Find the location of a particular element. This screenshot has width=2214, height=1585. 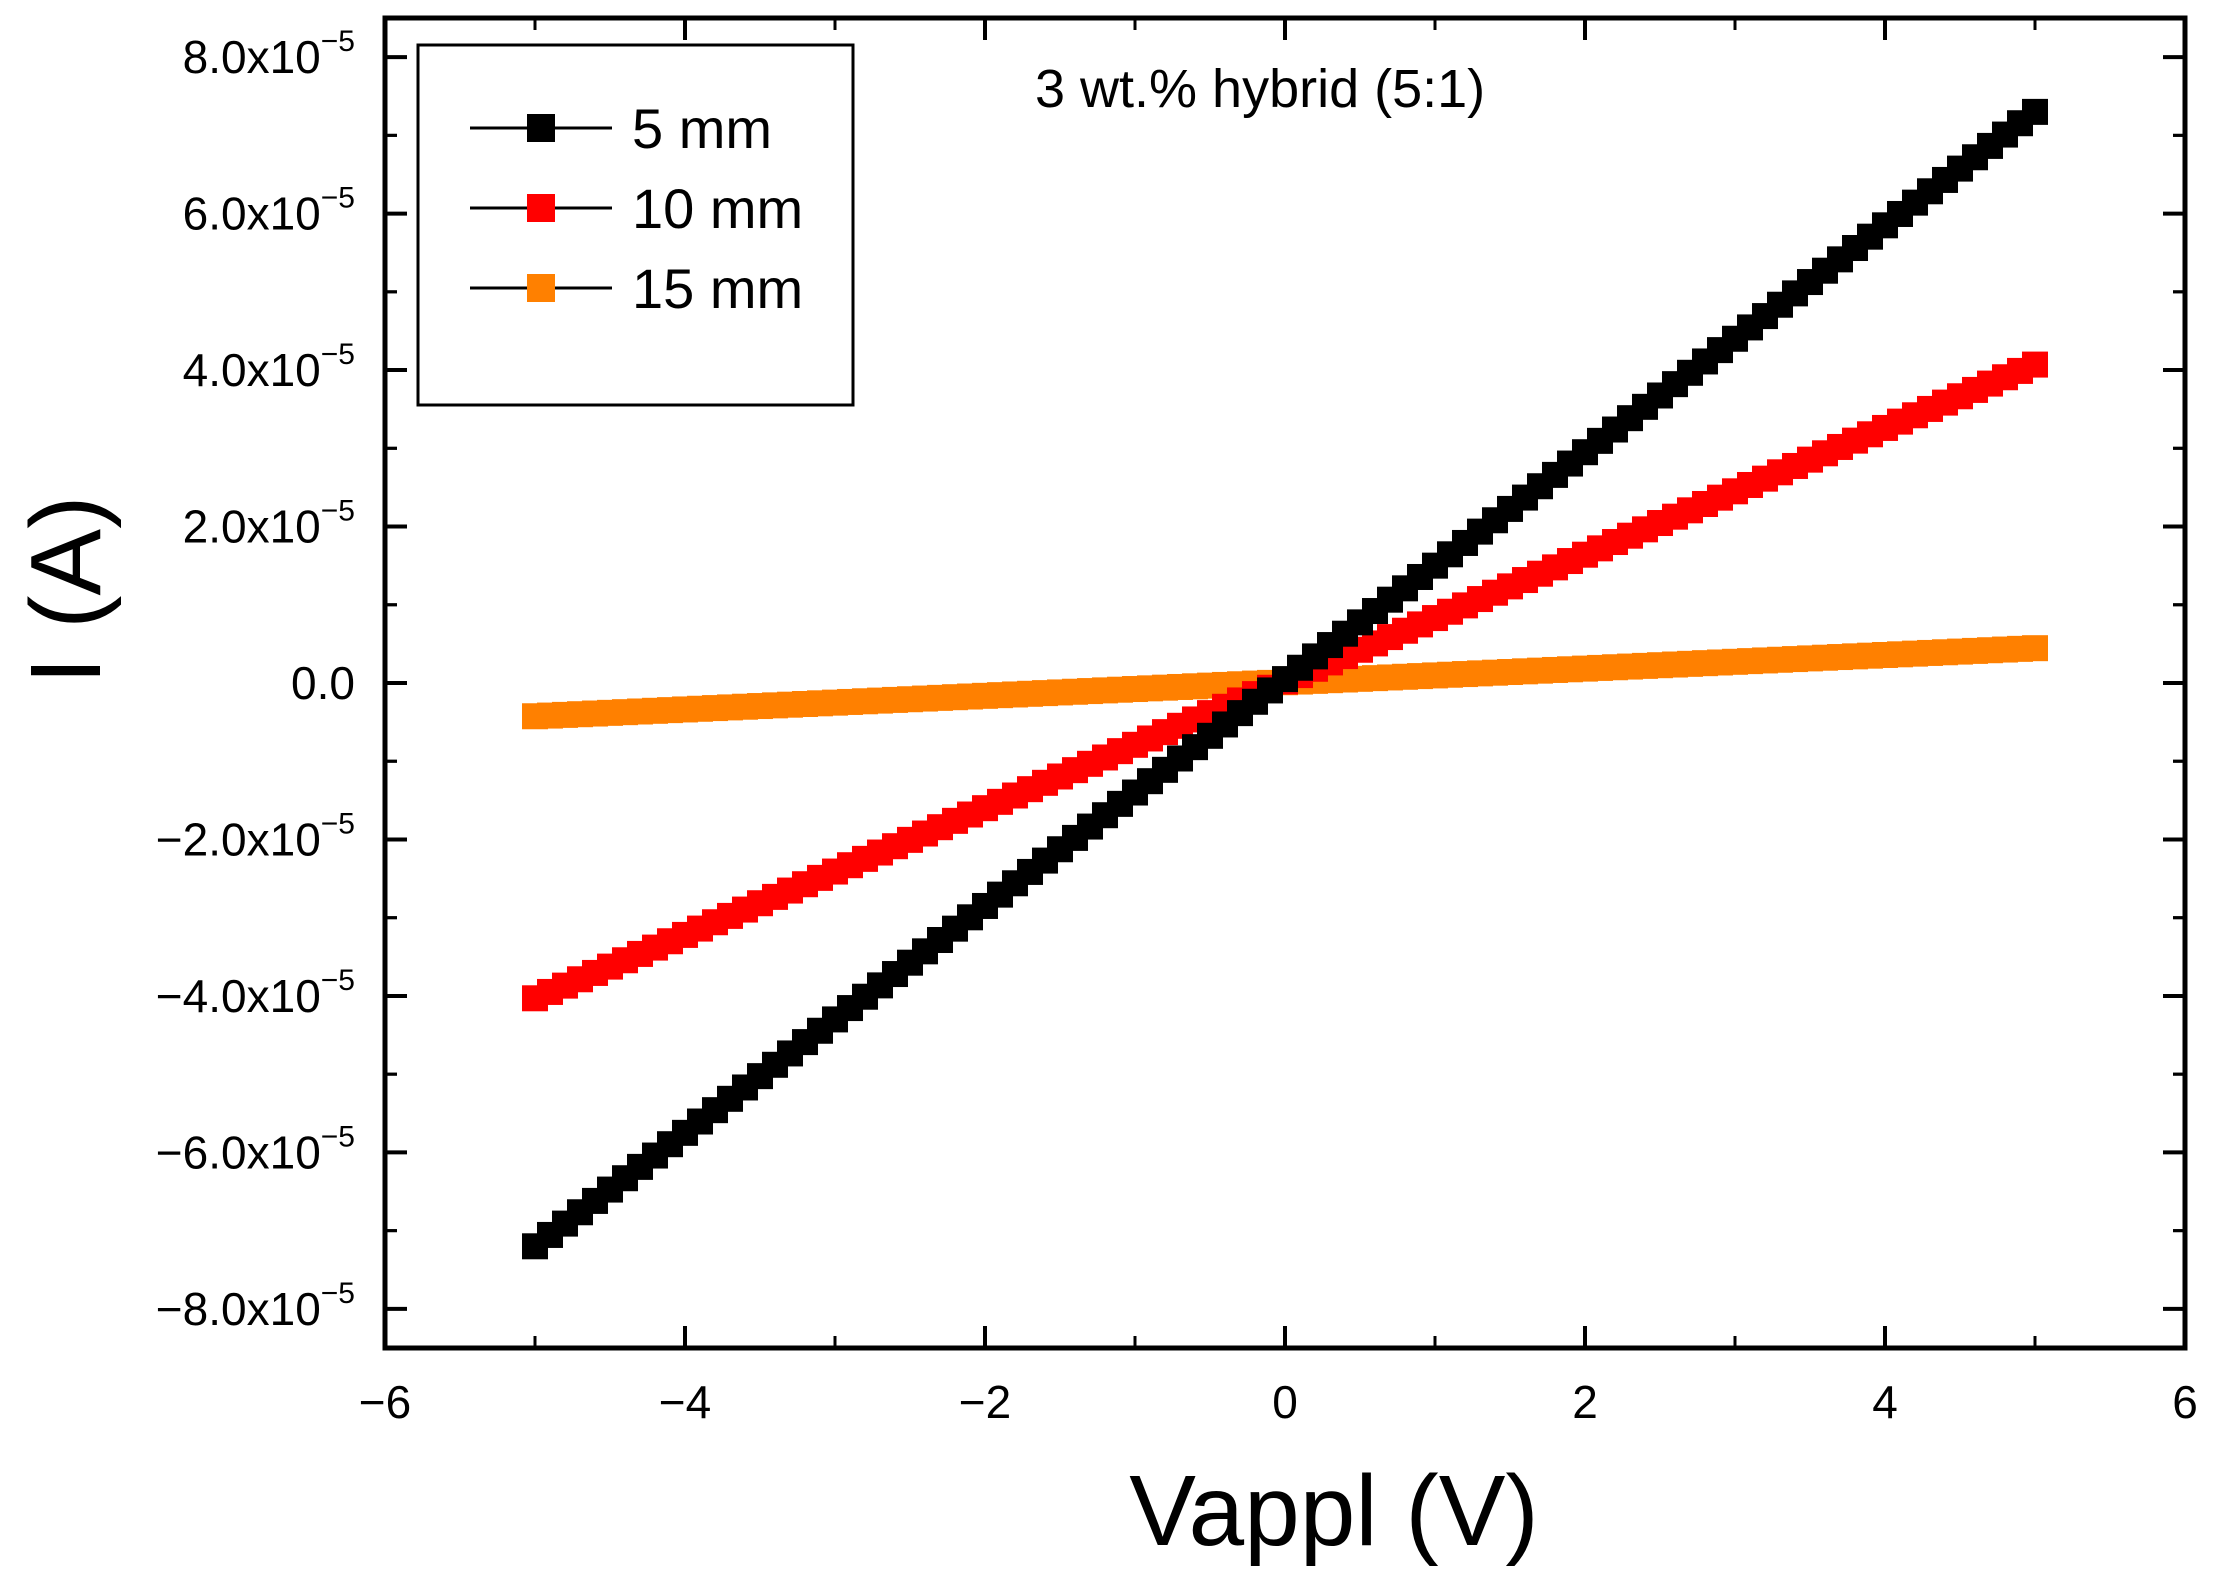

x-tick-label: 6 is located at coordinates (2185, 1402).